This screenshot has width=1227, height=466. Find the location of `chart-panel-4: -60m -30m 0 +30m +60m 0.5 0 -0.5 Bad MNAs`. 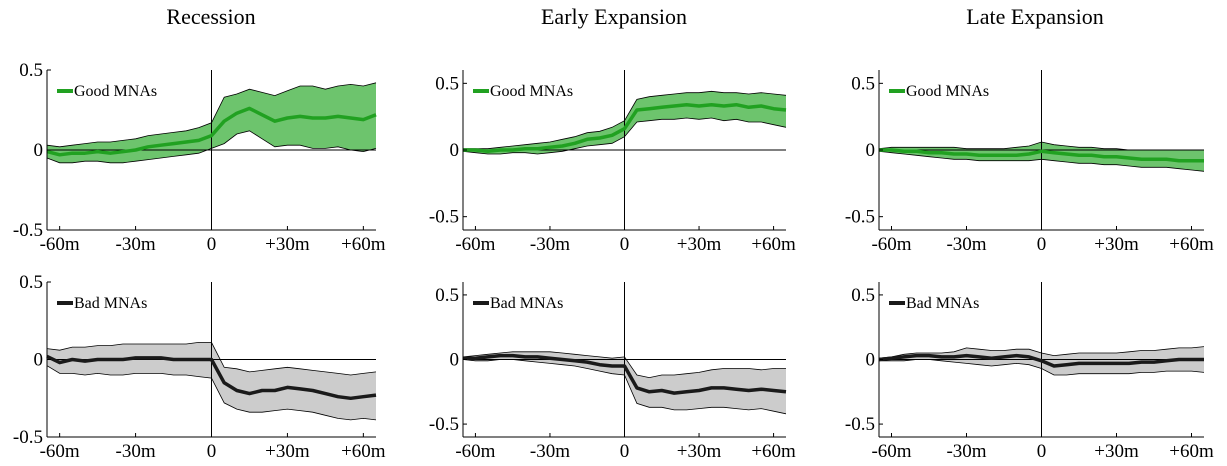

chart-panel-4: -60m -30m 0 +30m +60m 0.5 0 -0.5 Bad MNAs is located at coordinates (199, 367).